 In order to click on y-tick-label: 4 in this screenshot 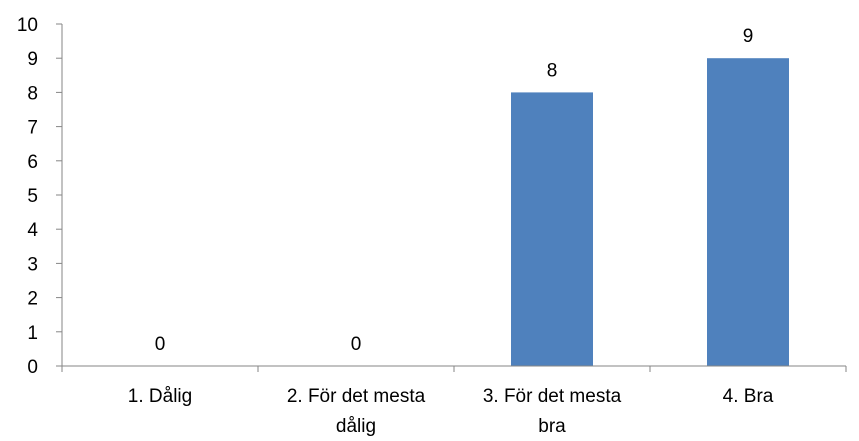, I will do `click(32, 230)`.